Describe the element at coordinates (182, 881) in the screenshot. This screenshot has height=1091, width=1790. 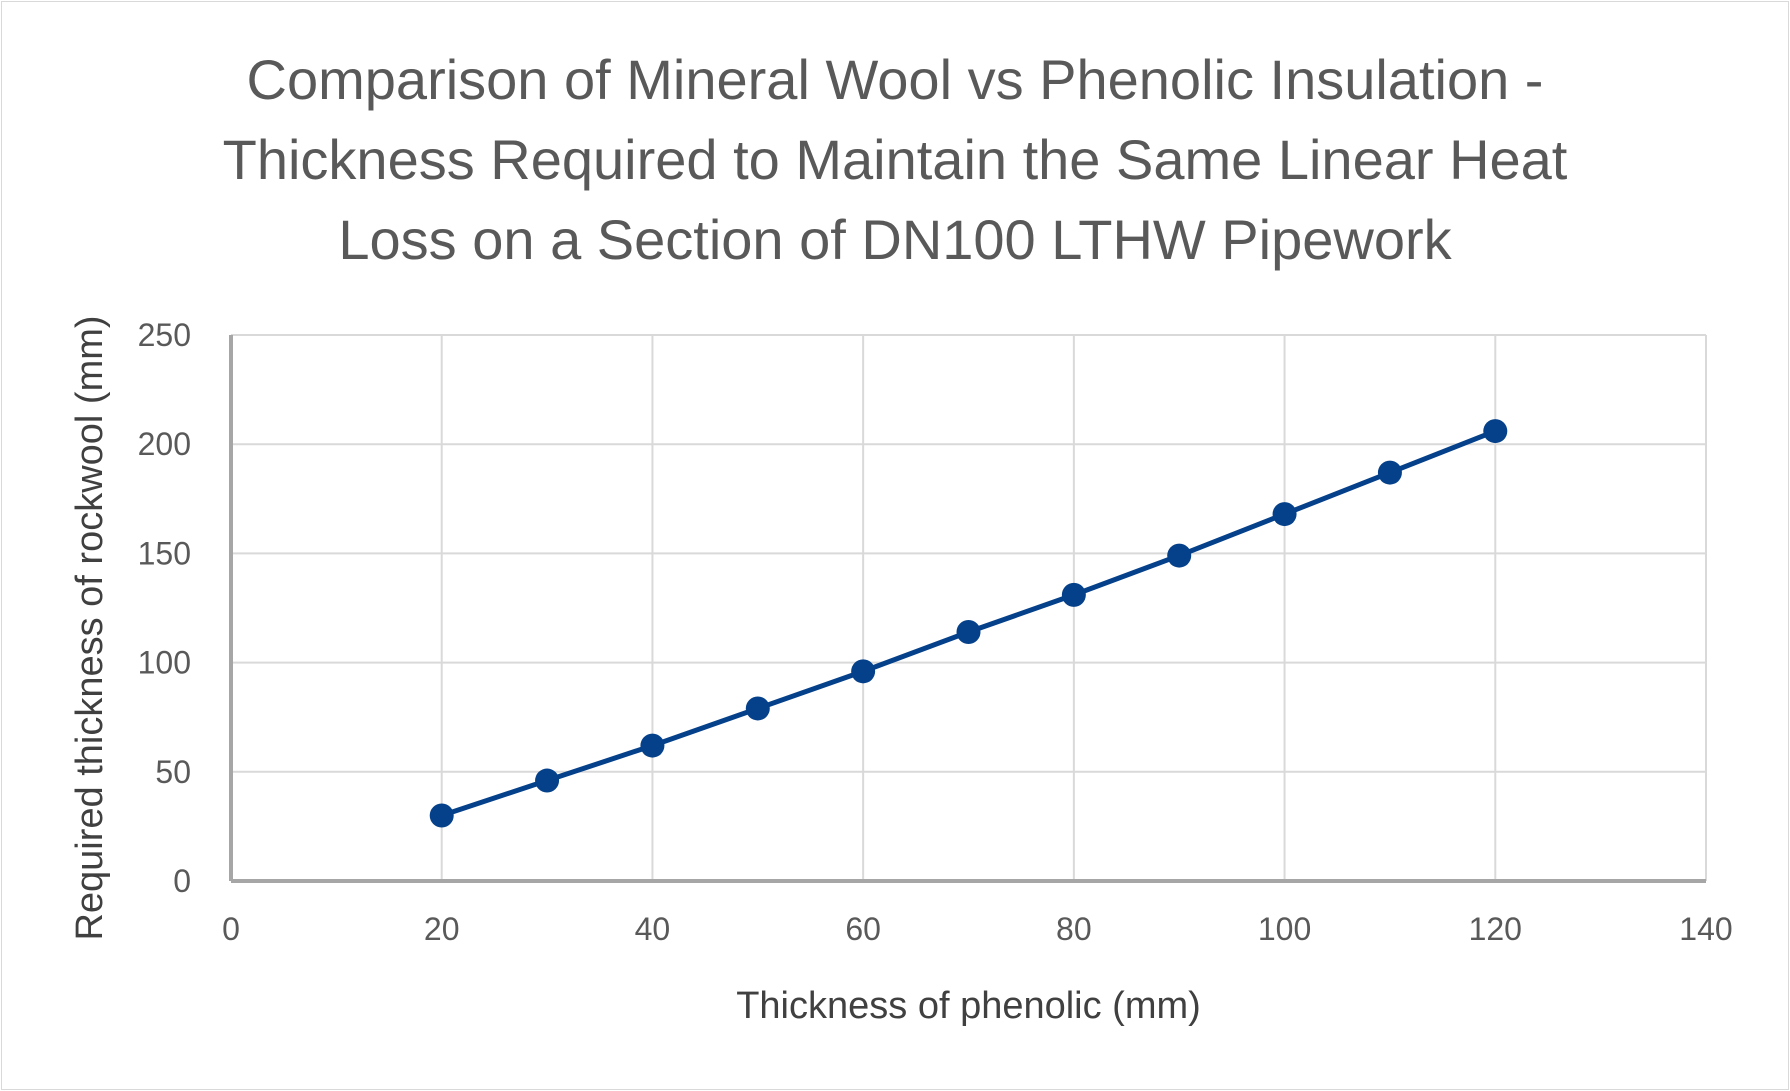
I see `y-tick-label: 0` at that location.